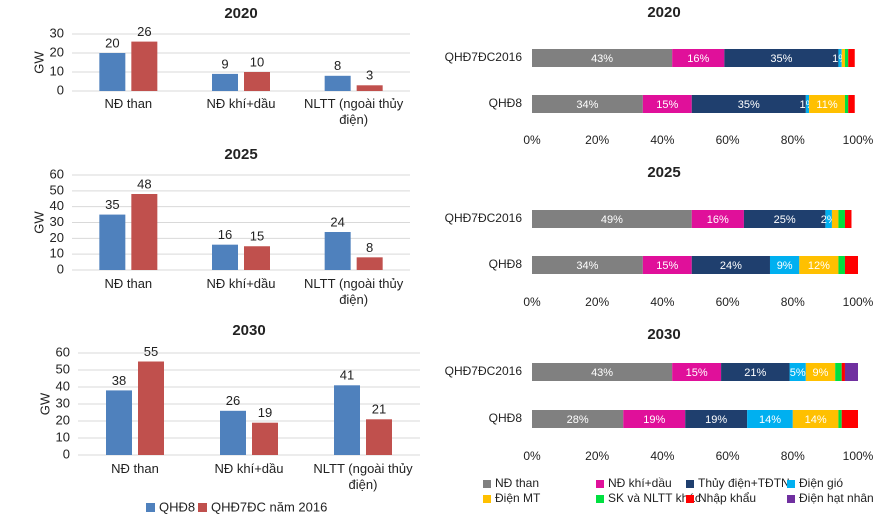  Describe the element at coordinates (112, 42) in the screenshot. I see `data-label: 20` at that location.